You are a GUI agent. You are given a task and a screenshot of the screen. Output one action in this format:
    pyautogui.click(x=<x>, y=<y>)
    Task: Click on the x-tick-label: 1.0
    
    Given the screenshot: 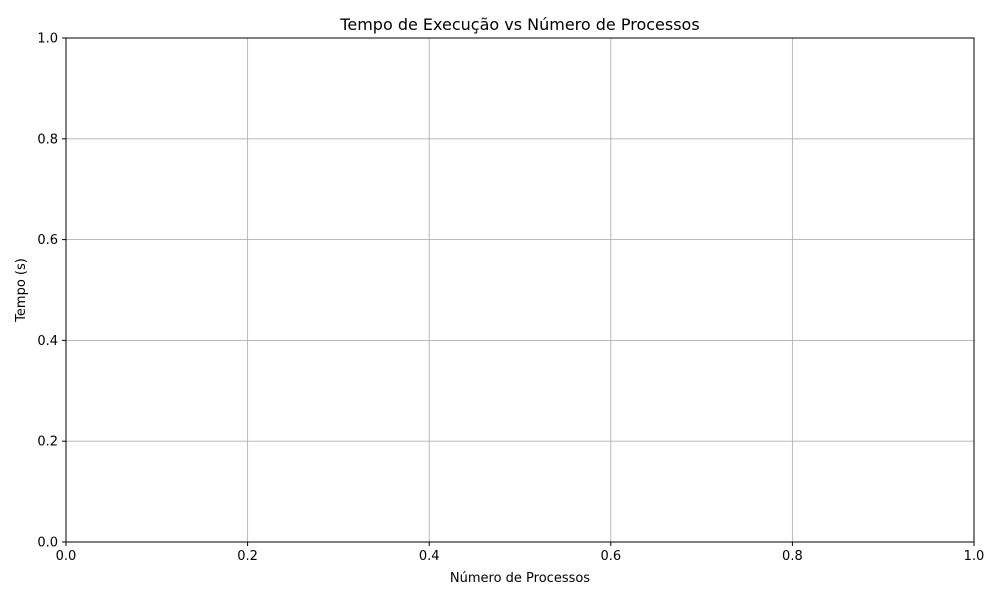 What is the action you would take?
    pyautogui.click(x=974, y=556)
    